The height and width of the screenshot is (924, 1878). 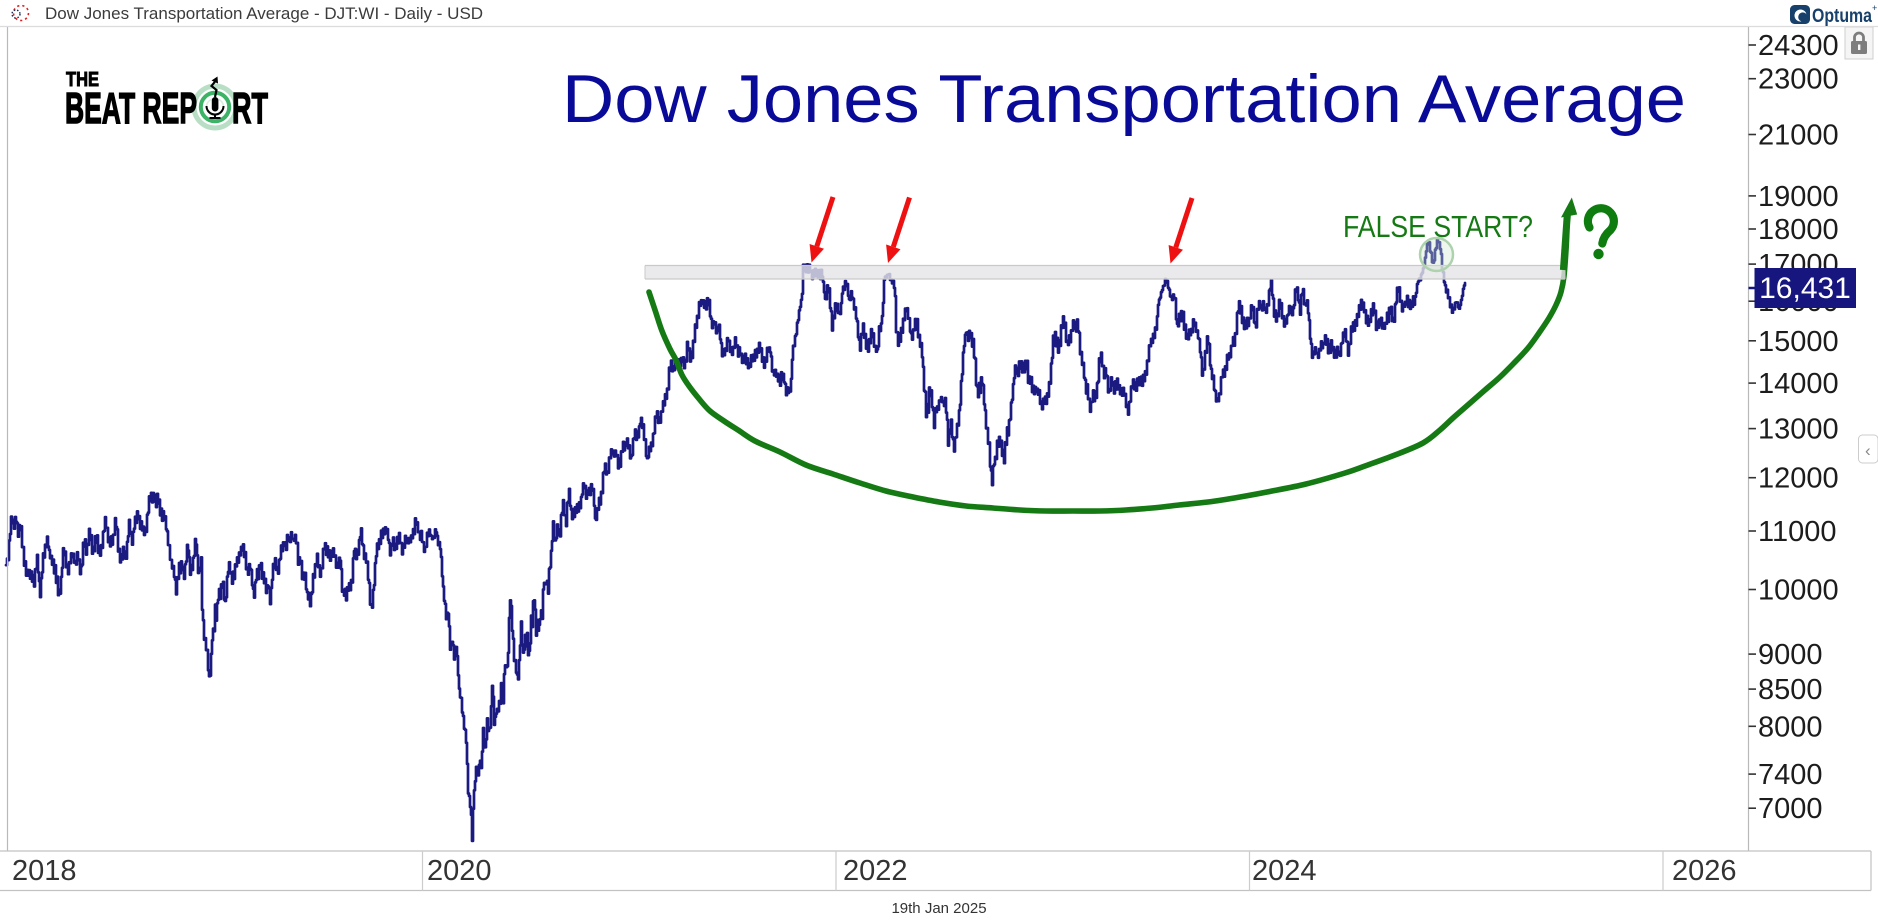 I want to click on svg-text: 7400, so click(x=1790, y=775).